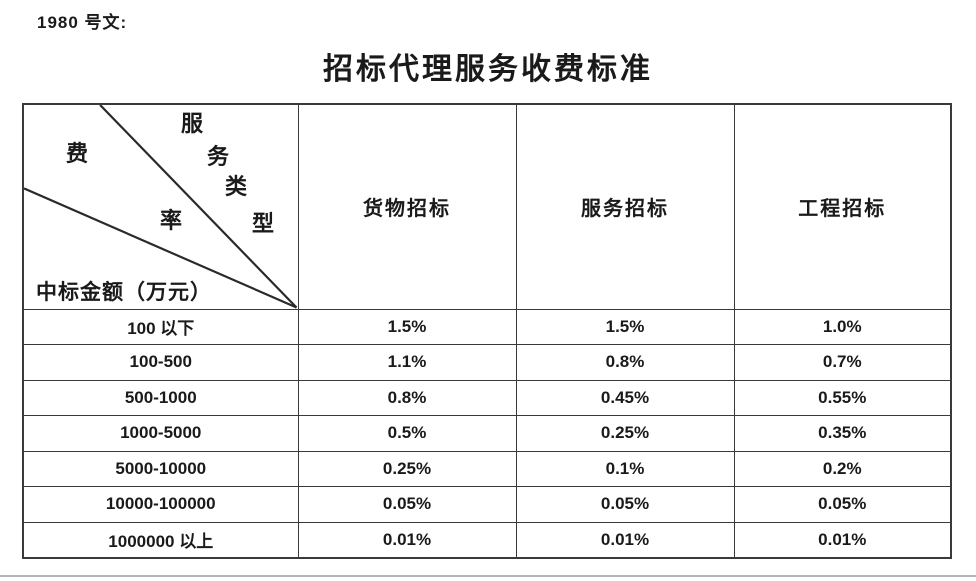 The height and width of the screenshot is (581, 976). Describe the element at coordinates (407, 206) in the screenshot. I see `column-header-goods-bidding: 货物招标` at that location.